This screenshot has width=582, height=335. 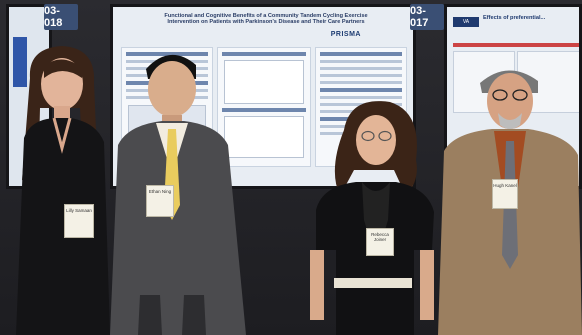 I want to click on poster-graphic, so click(x=20, y=62).